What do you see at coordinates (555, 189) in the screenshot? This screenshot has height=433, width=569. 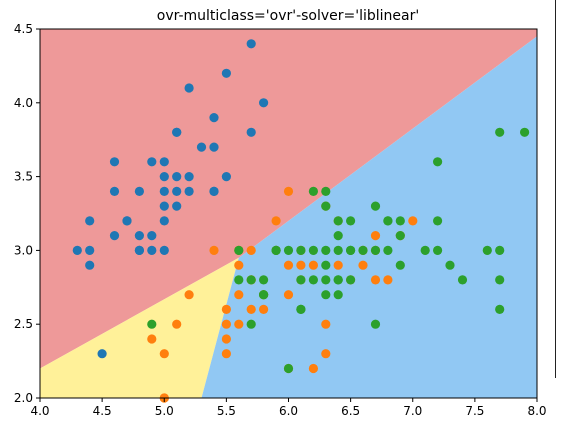 I see `right-edge-line` at bounding box center [555, 189].